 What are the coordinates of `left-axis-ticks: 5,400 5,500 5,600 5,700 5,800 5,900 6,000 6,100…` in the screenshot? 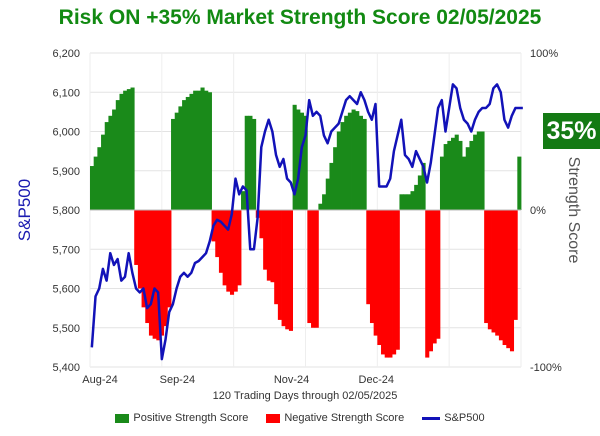 It's located at (66, 211).